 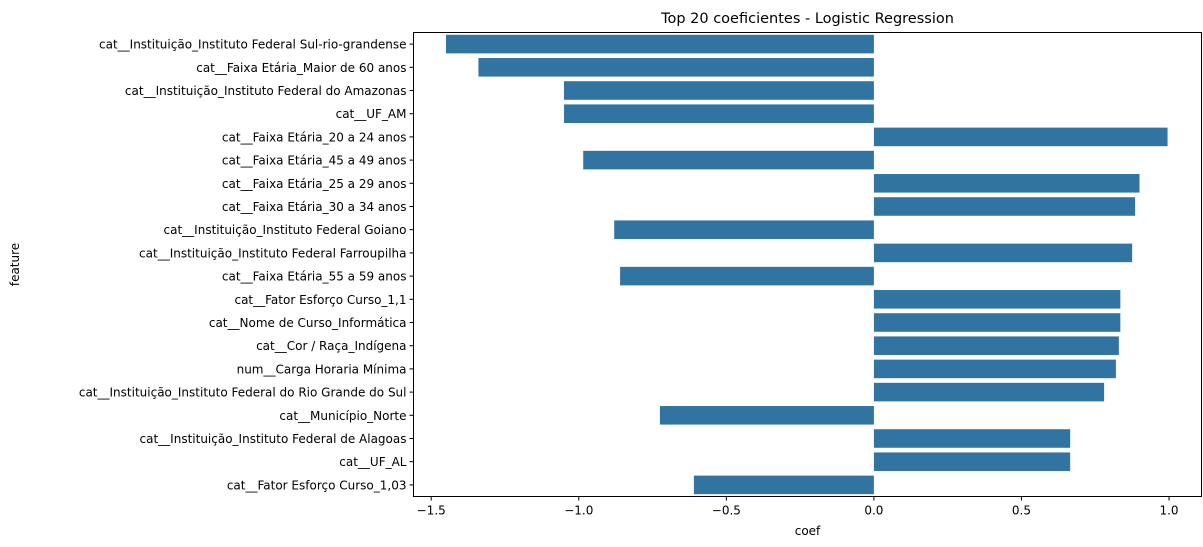 What do you see at coordinates (808, 531) in the screenshot?
I see `x-axis-label: coef` at bounding box center [808, 531].